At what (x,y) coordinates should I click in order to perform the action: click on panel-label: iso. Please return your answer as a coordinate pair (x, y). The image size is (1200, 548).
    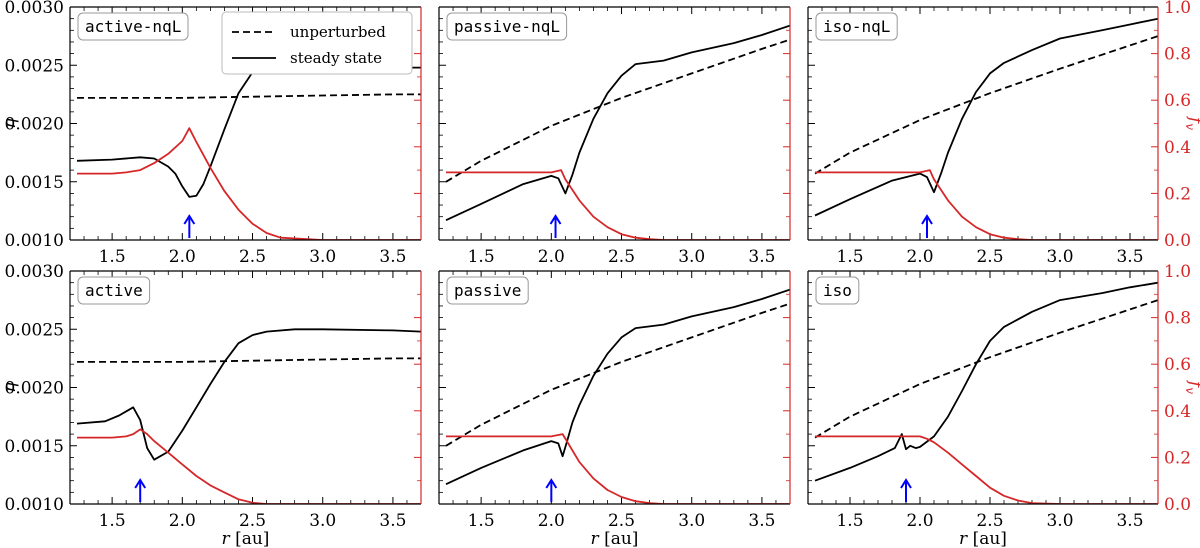
    Looking at the image, I should click on (837, 290).